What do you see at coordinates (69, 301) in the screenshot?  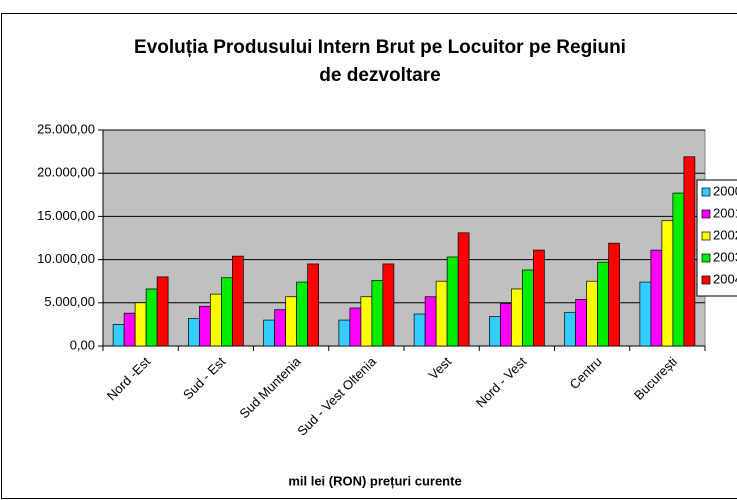 I see `y-tick-label: 5.000,00` at bounding box center [69, 301].